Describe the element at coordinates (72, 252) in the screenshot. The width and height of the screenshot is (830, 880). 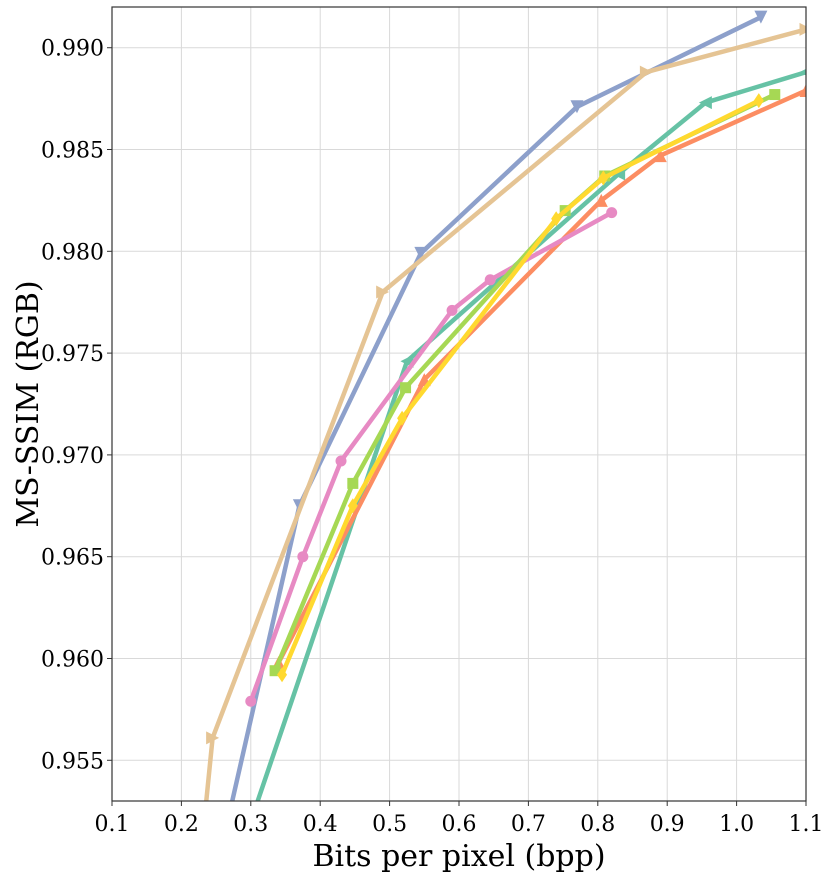
I see `y-tick-label: 0.980` at that location.